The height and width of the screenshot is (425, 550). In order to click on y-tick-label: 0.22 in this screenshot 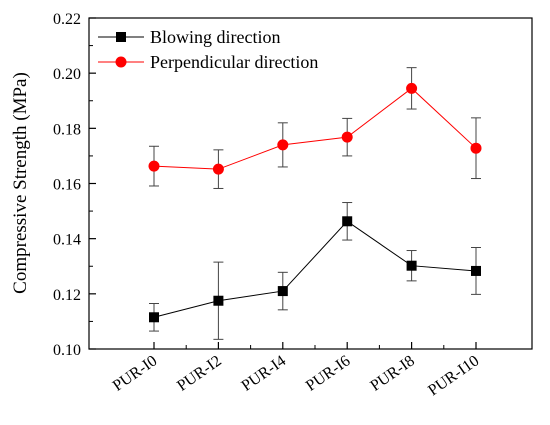, I will do `click(67, 19)`.